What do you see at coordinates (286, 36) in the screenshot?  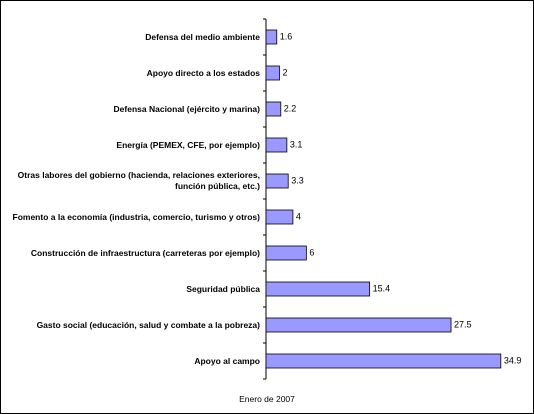 I see `data-label: 1.6` at bounding box center [286, 36].